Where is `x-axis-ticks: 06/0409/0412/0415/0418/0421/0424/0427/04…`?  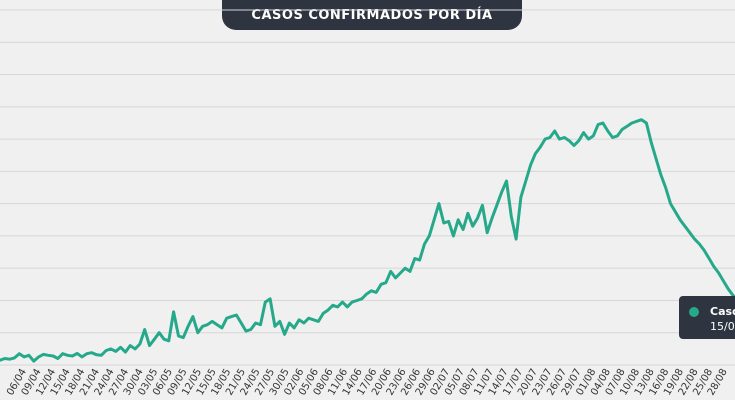
x-axis-ticks: 06/0409/0412/0415/0418/0421/0424/0427/04… is located at coordinates (367, 382).